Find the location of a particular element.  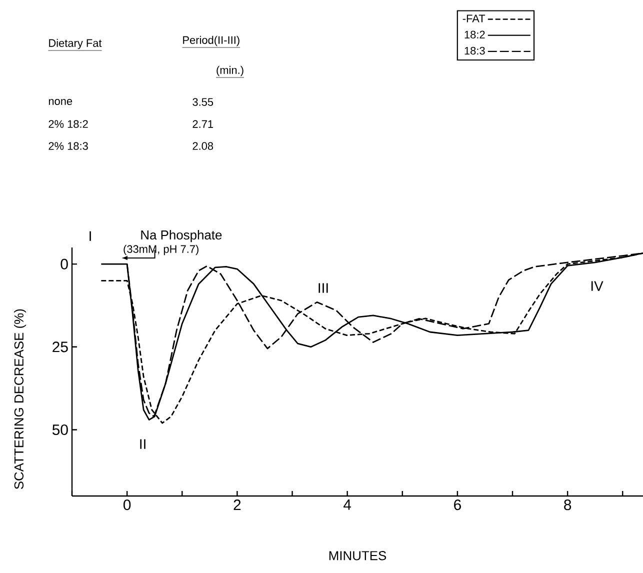

x-tick-label: 2 is located at coordinates (237, 505).